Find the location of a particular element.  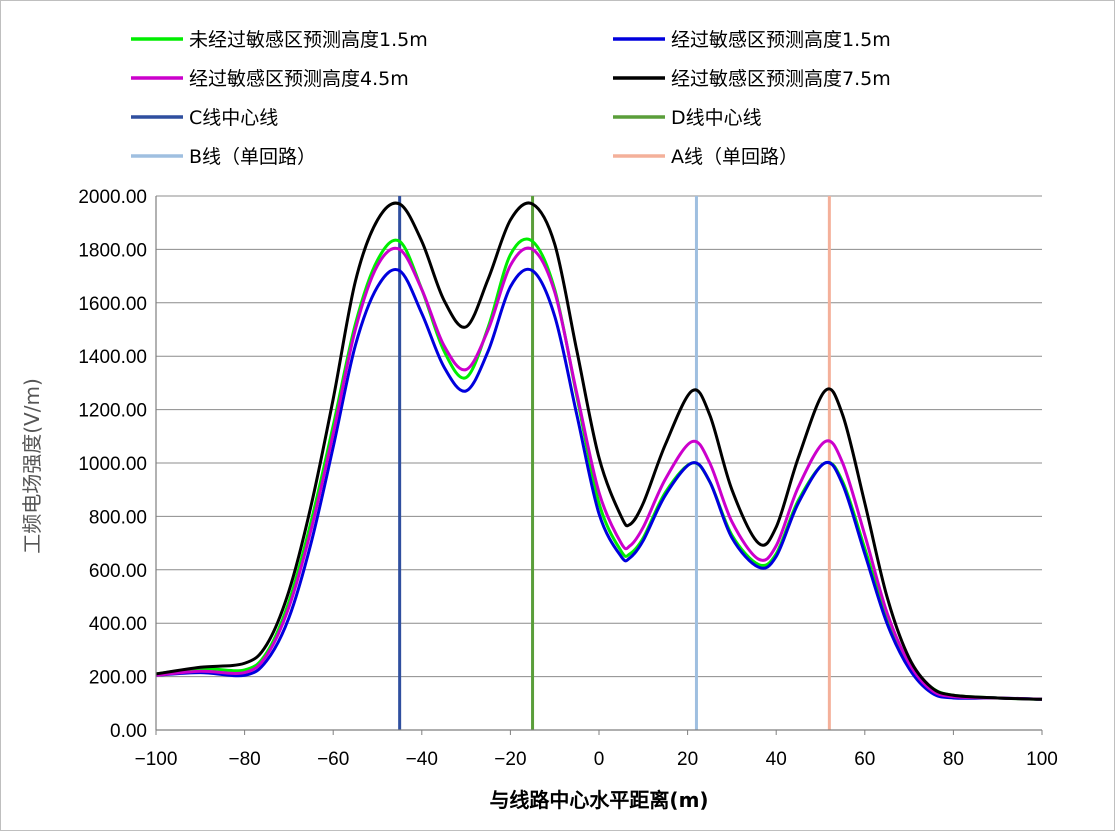

x-tick-label: 80 is located at coordinates (953, 759).